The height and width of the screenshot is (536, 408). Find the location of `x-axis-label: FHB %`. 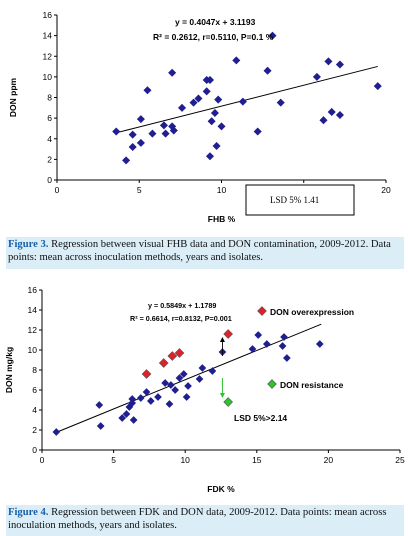

x-axis-label: FHB % is located at coordinates (222, 219).